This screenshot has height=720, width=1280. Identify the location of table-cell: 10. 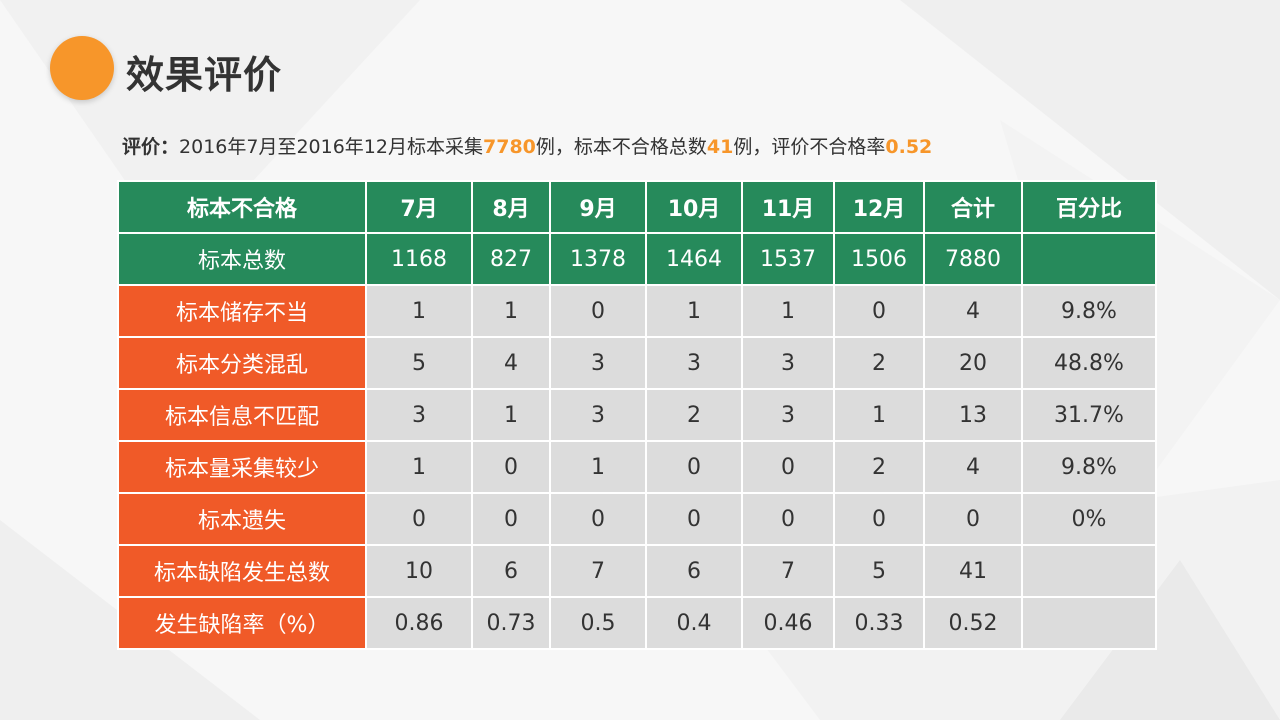
(419, 571).